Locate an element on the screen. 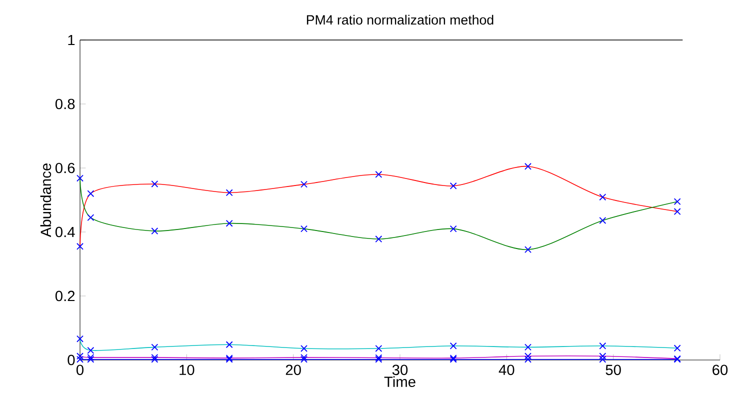  x-tick-label: 10 is located at coordinates (187, 370).